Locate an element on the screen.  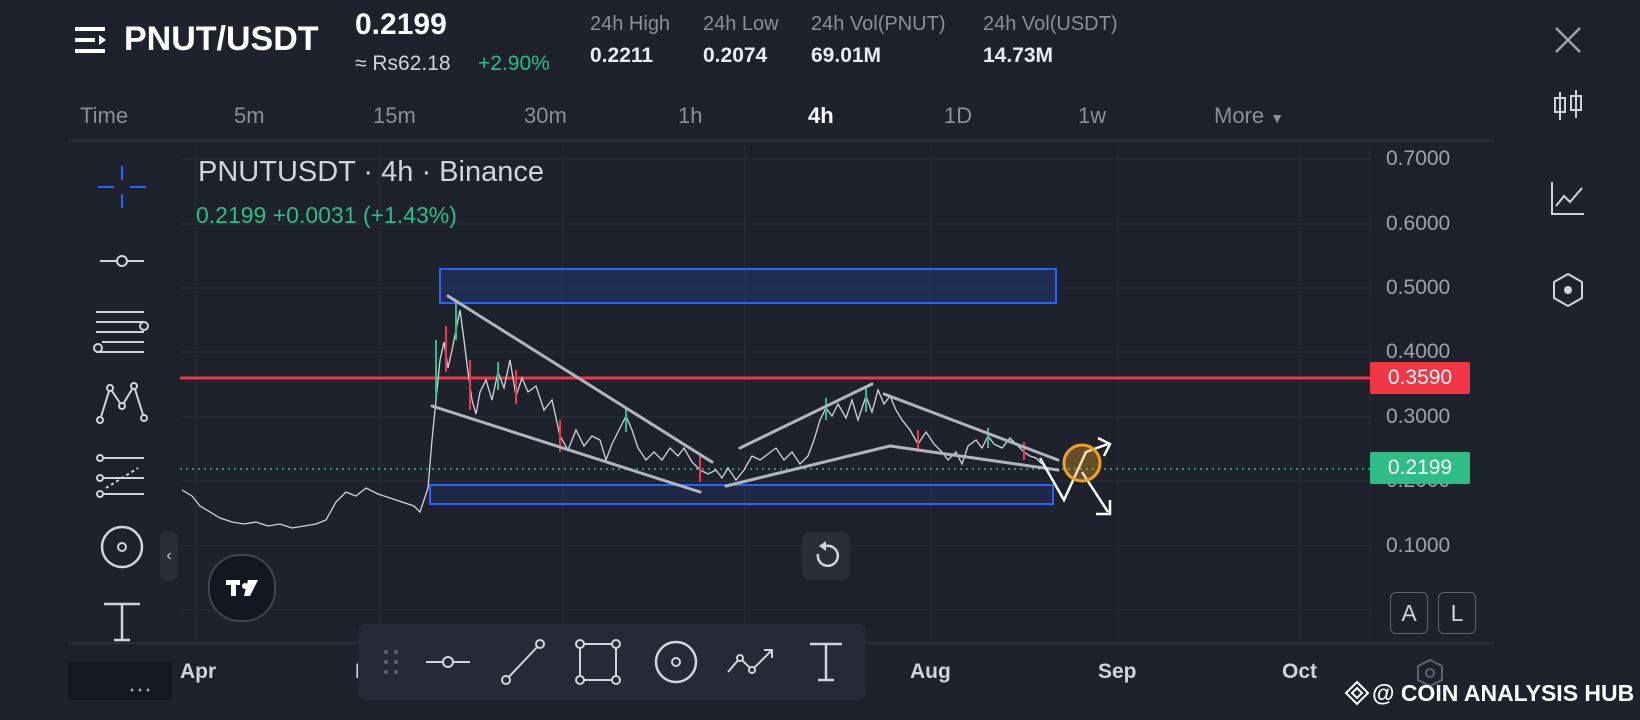
watermark-logo-icon is located at coordinates (1357, 695).